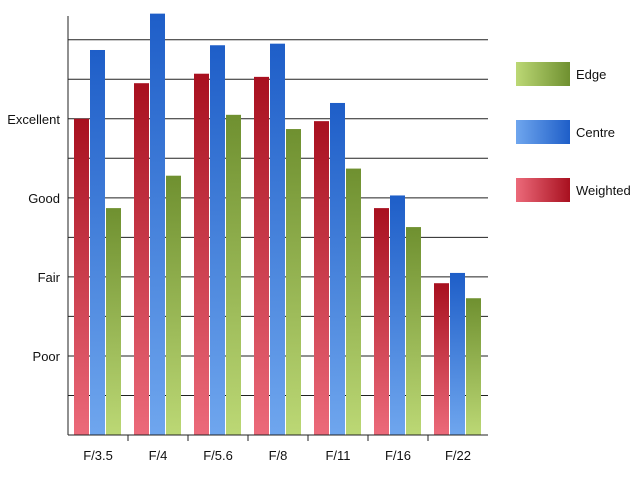 This screenshot has height=480, width=640. What do you see at coordinates (543, 132) in the screenshot?
I see `legend-swatch-centre` at bounding box center [543, 132].